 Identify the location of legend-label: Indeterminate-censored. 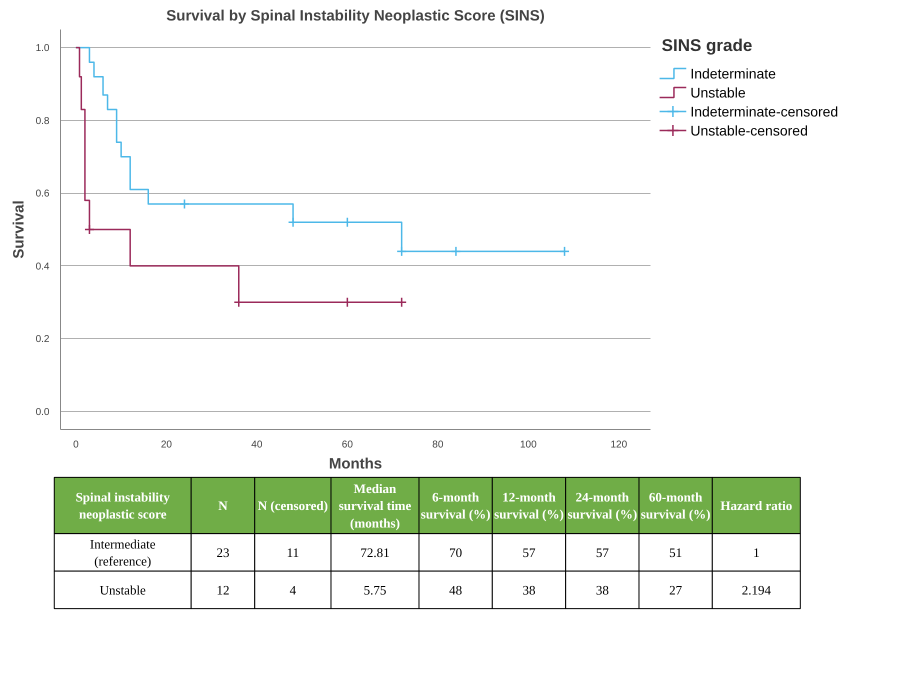
(764, 112).